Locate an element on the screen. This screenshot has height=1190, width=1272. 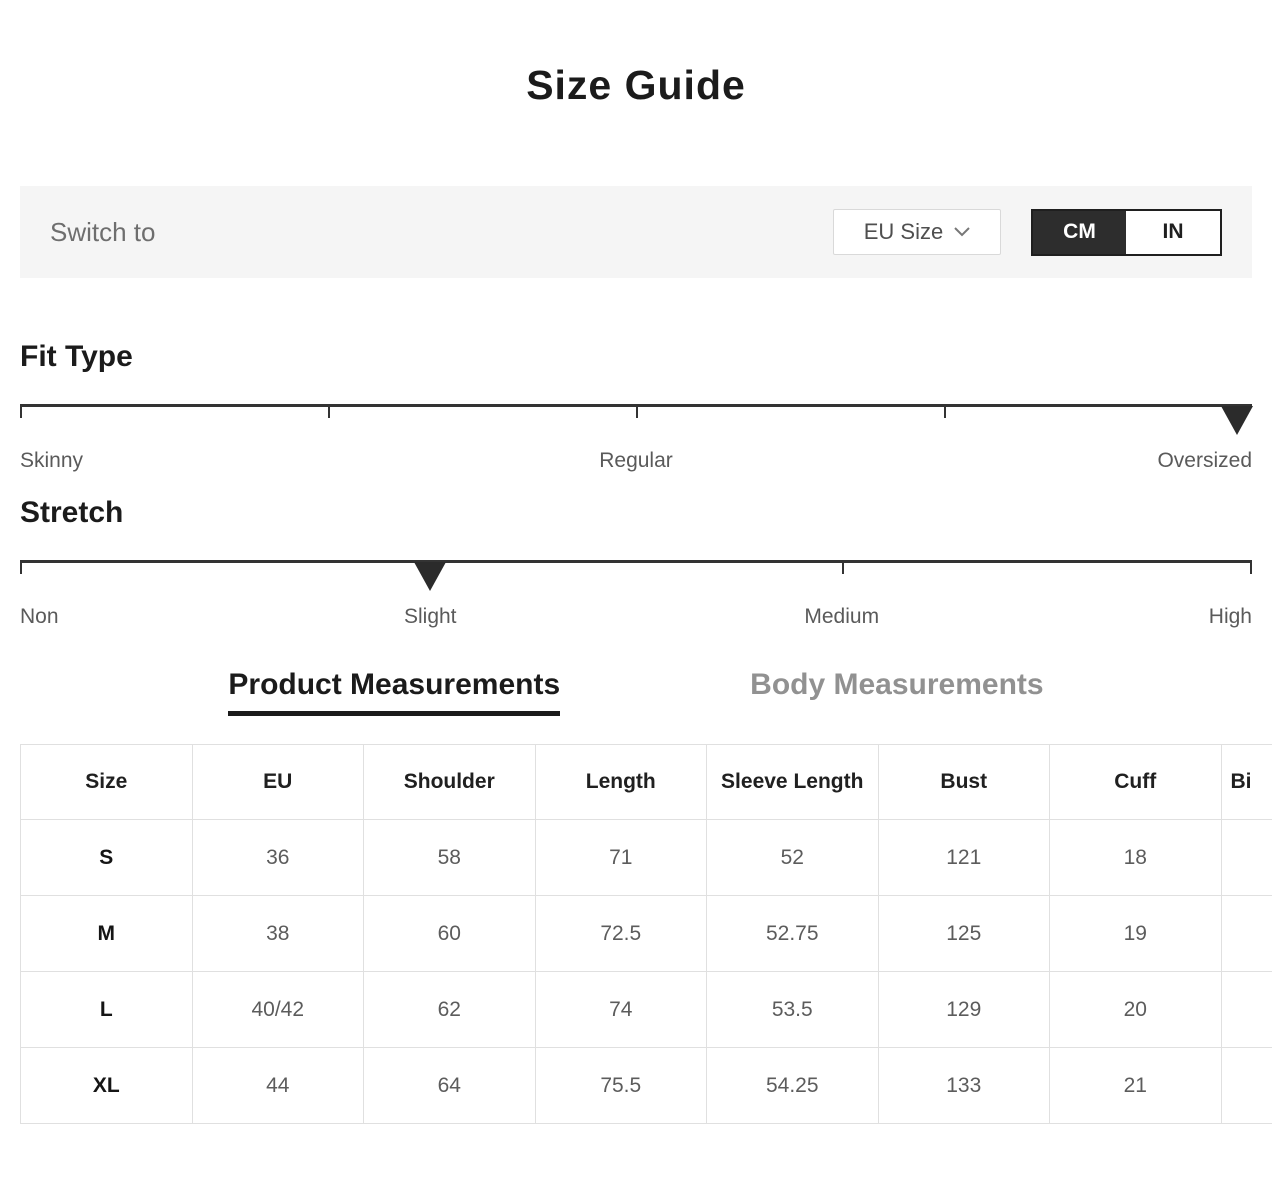
value-cell: 64 is located at coordinates (449, 1086).